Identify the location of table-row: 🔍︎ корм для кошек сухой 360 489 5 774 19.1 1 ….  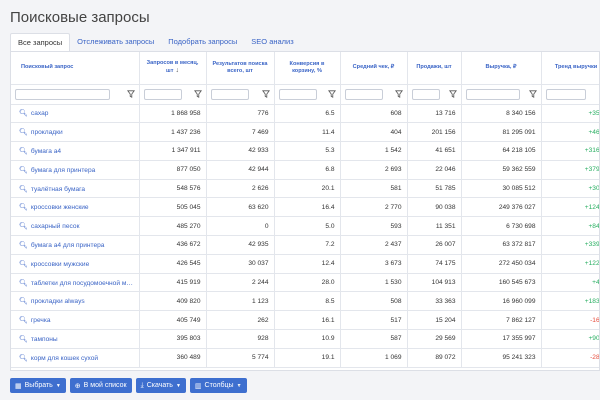
(305, 358).